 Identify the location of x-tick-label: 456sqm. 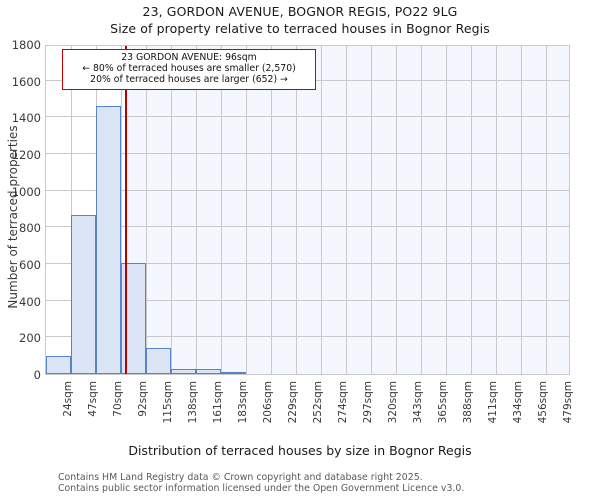
(542, 402).